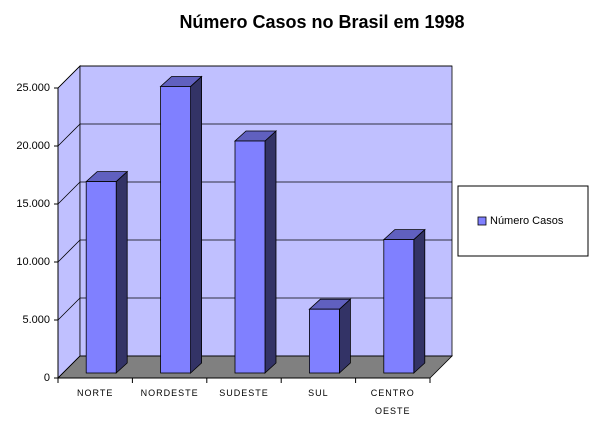 The image size is (596, 424). Describe the element at coordinates (95, 393) in the screenshot. I see `x-tick-label: NORTE` at that location.